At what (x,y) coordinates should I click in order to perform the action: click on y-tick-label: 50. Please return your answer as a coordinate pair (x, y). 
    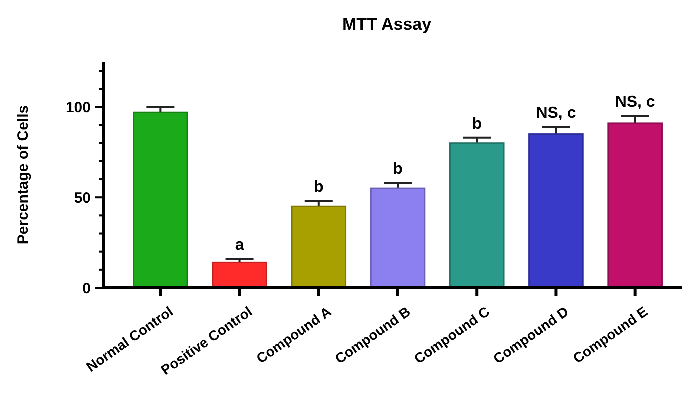
    Looking at the image, I should click on (82, 198).